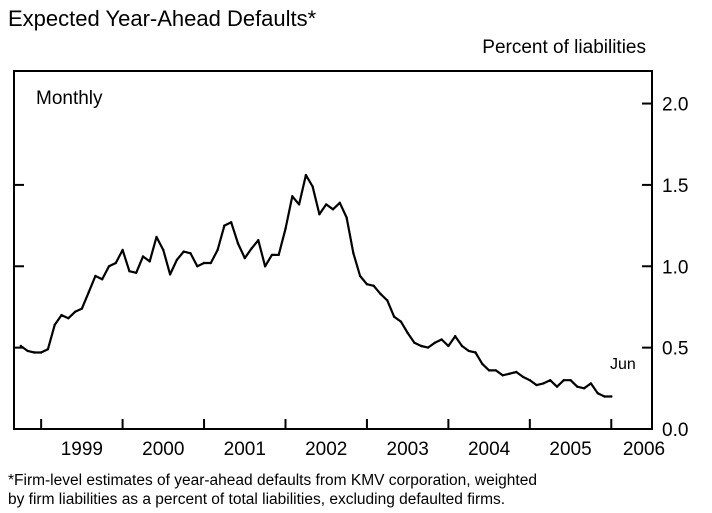 Image resolution: width=712 pixels, height=513 pixels. I want to click on x-tick-label: 2001, so click(245, 449).